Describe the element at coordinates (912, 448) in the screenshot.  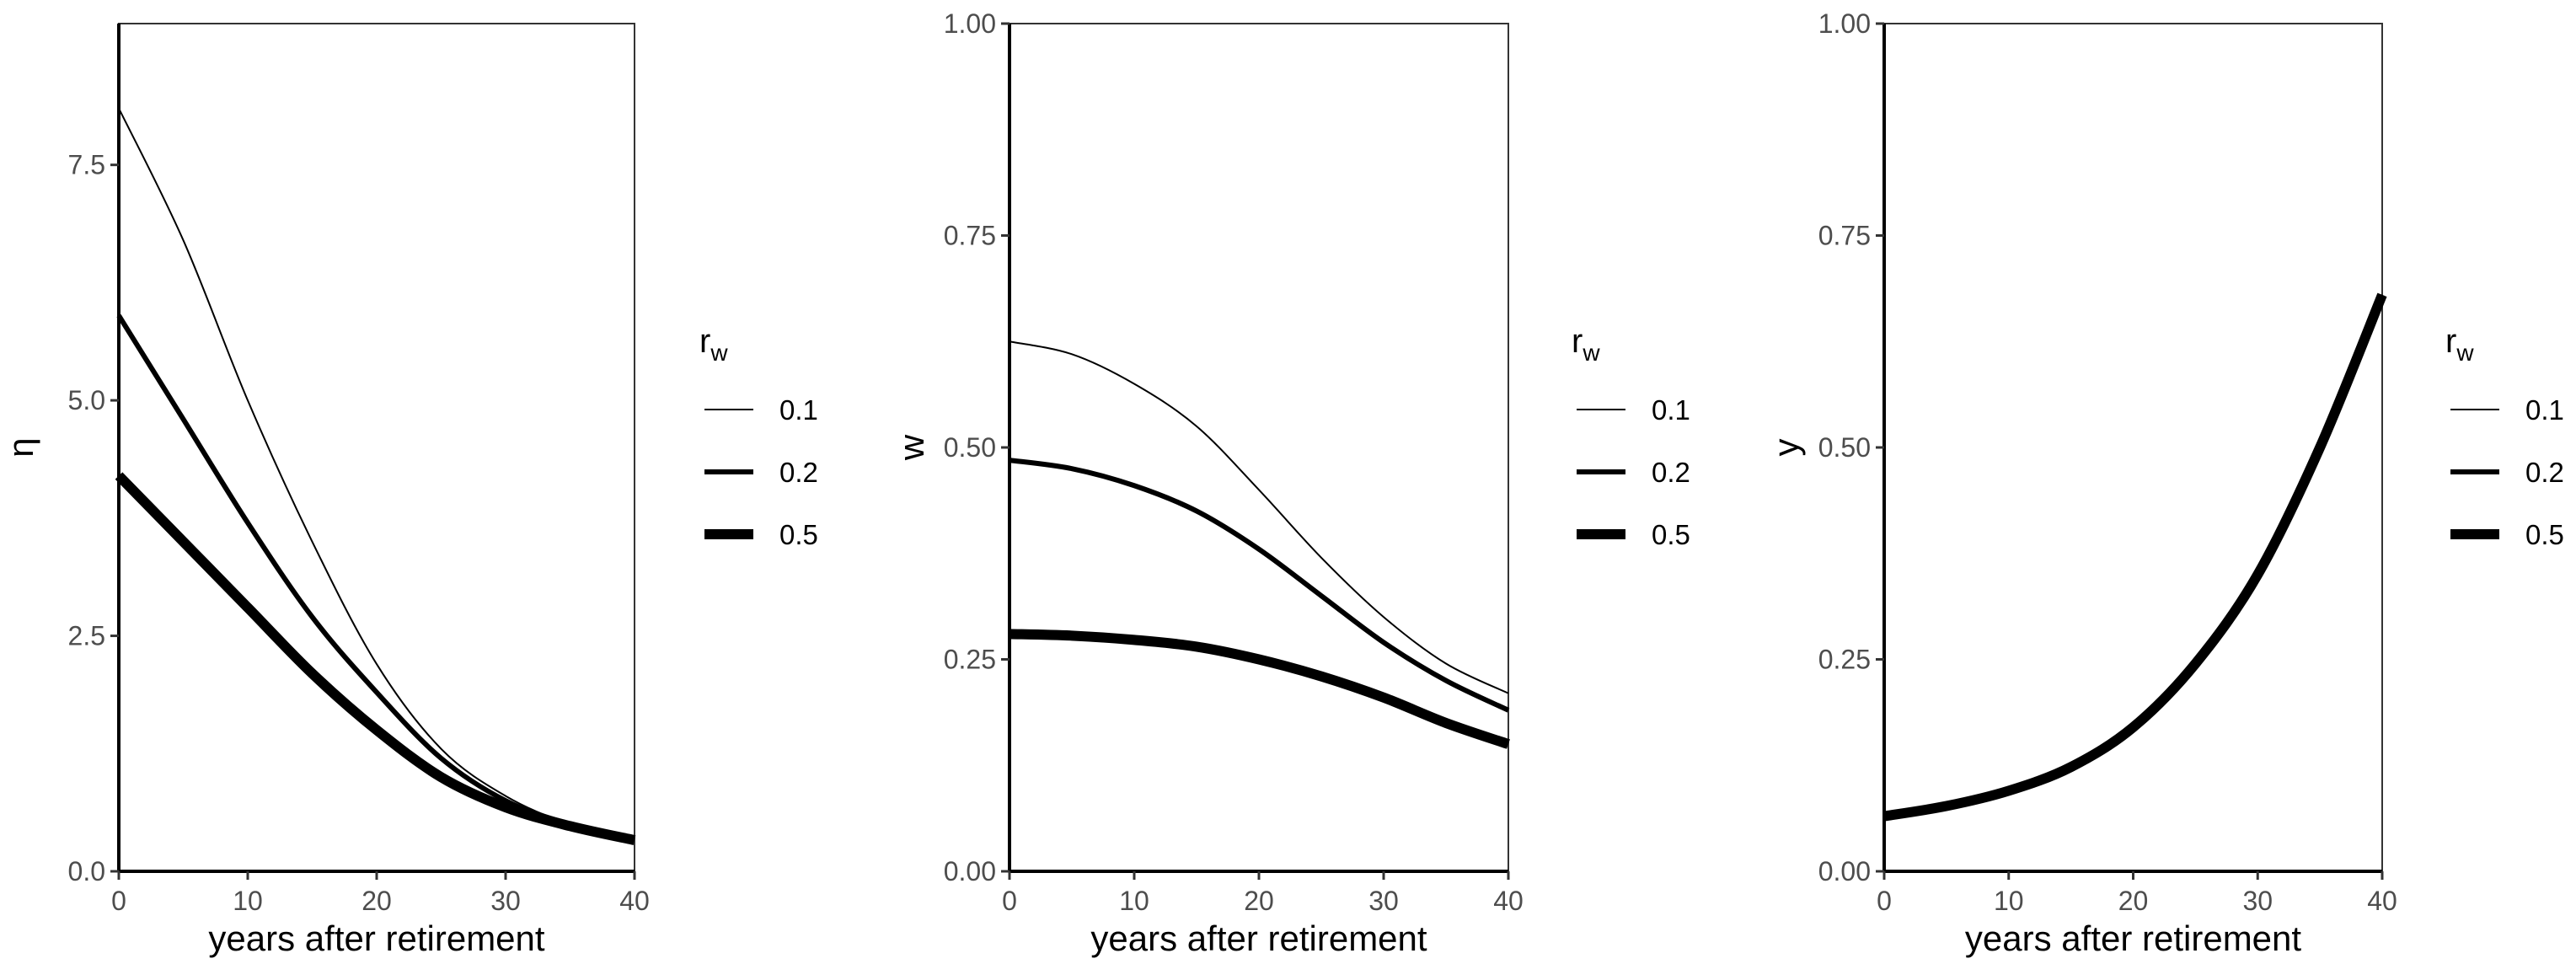
I see `y-axis-title: w` at that location.